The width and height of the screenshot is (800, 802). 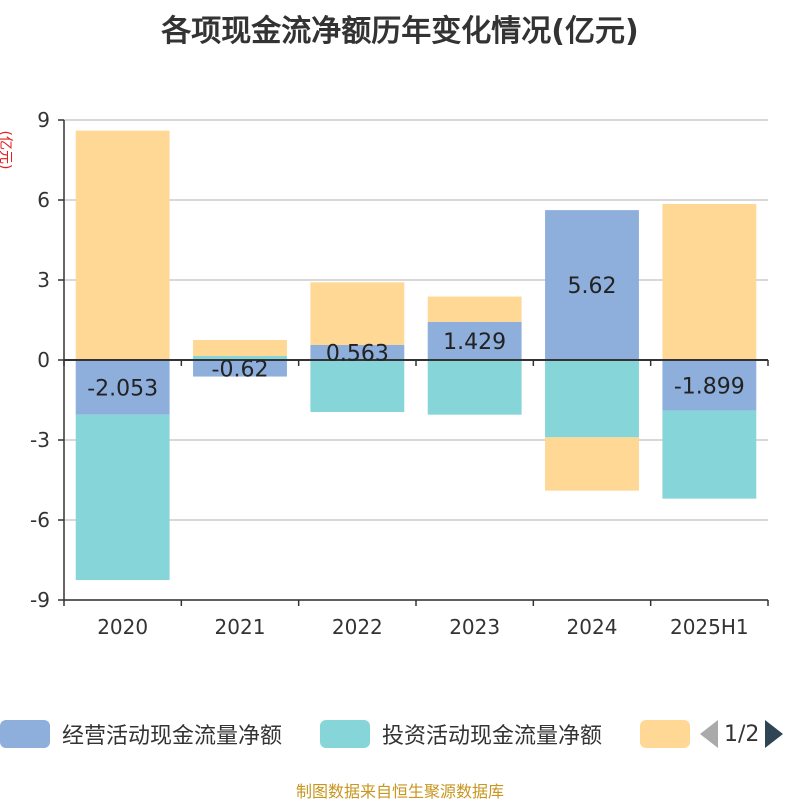 I want to click on legend-item-third, so click(x=665, y=734).